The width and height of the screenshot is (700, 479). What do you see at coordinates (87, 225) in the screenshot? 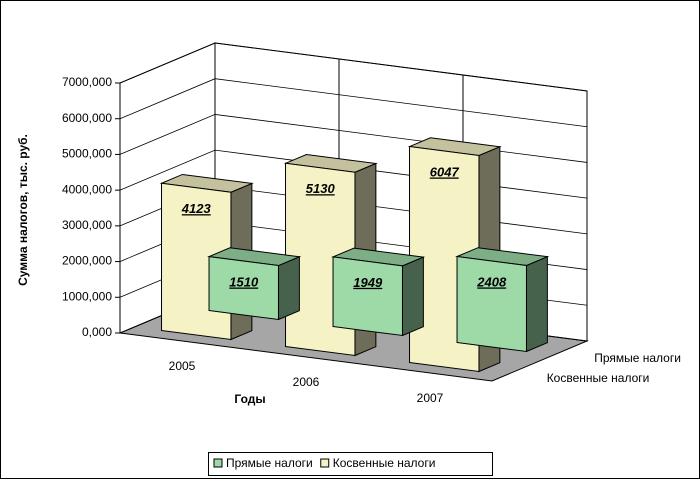
I see `y-tick-label: 3000,000` at bounding box center [87, 225].